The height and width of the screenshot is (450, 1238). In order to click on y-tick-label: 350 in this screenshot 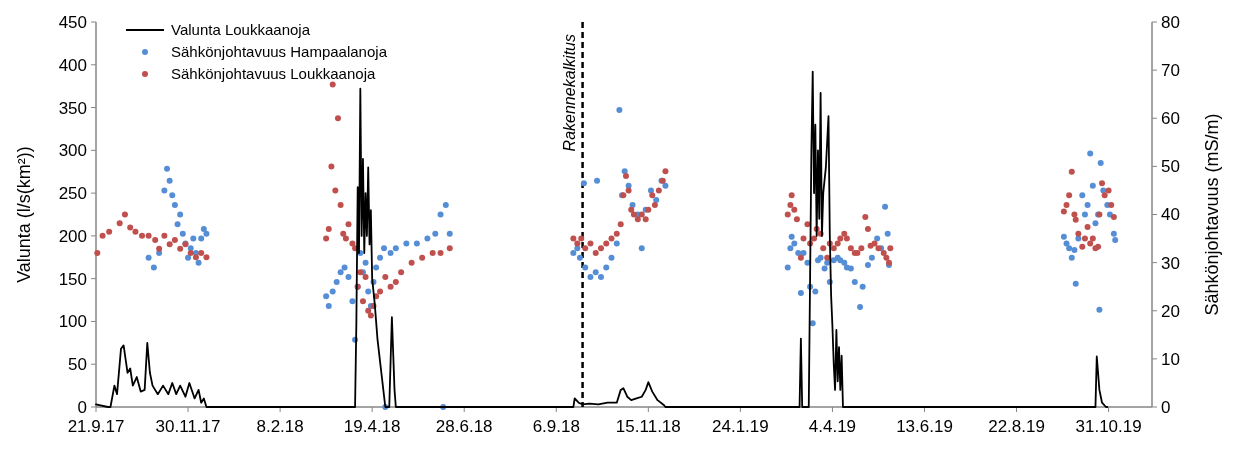, I will do `click(72, 108)`.